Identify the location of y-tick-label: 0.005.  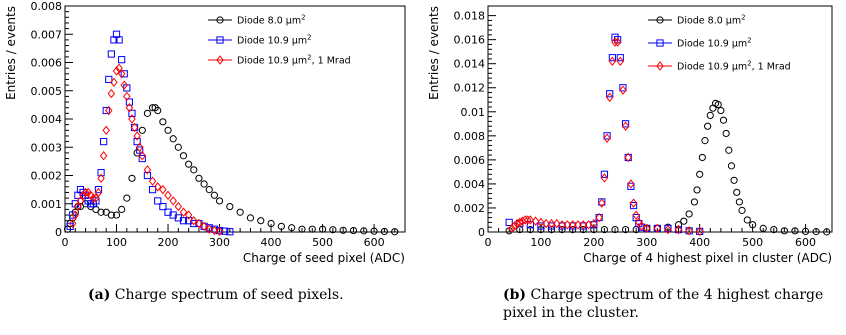
(47, 91).